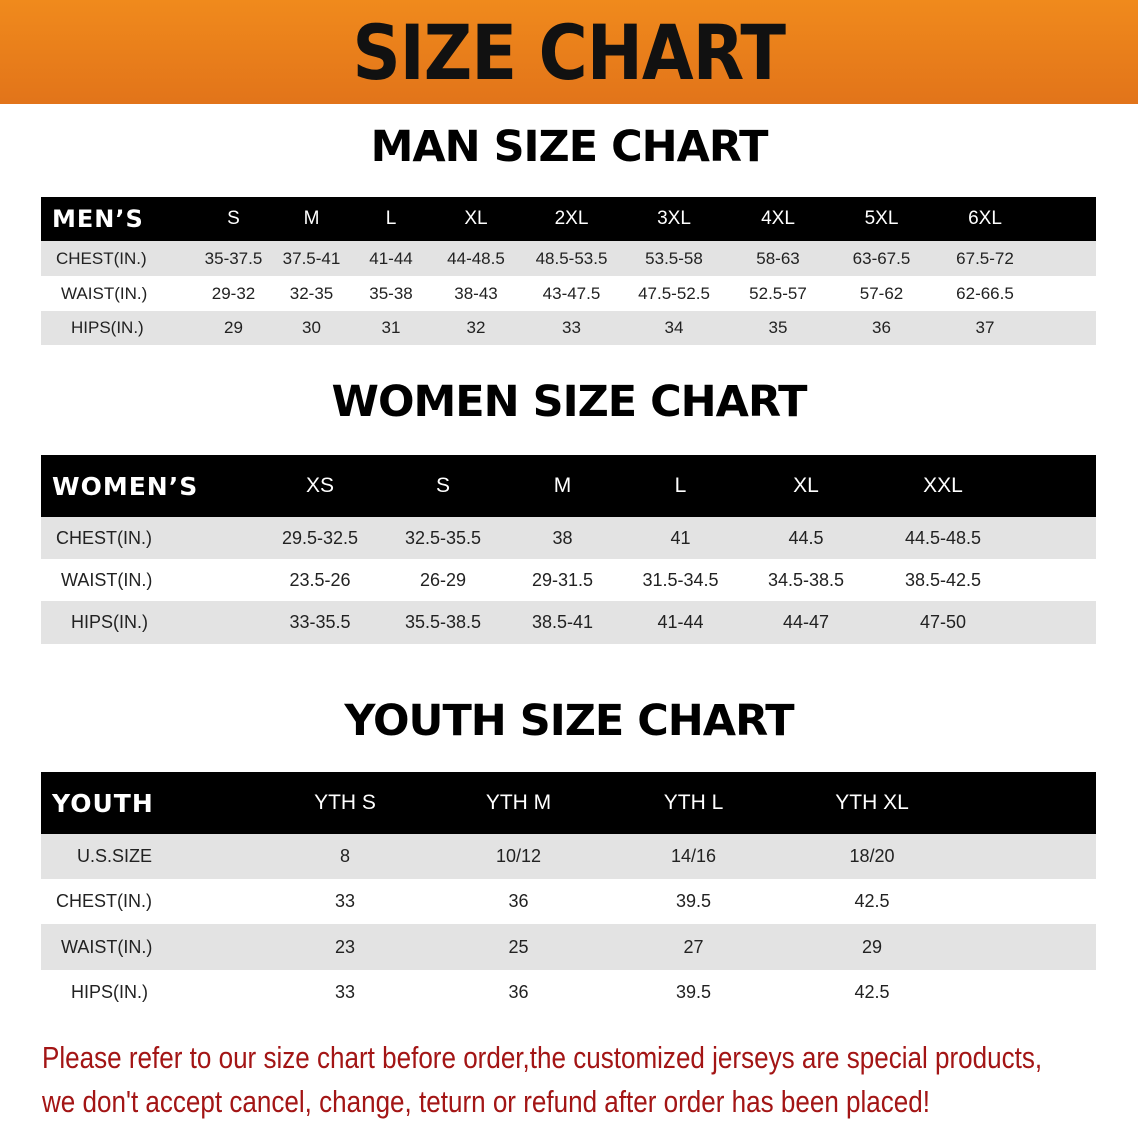  I want to click on measurement-cell: 44-48.5, so click(476, 258).